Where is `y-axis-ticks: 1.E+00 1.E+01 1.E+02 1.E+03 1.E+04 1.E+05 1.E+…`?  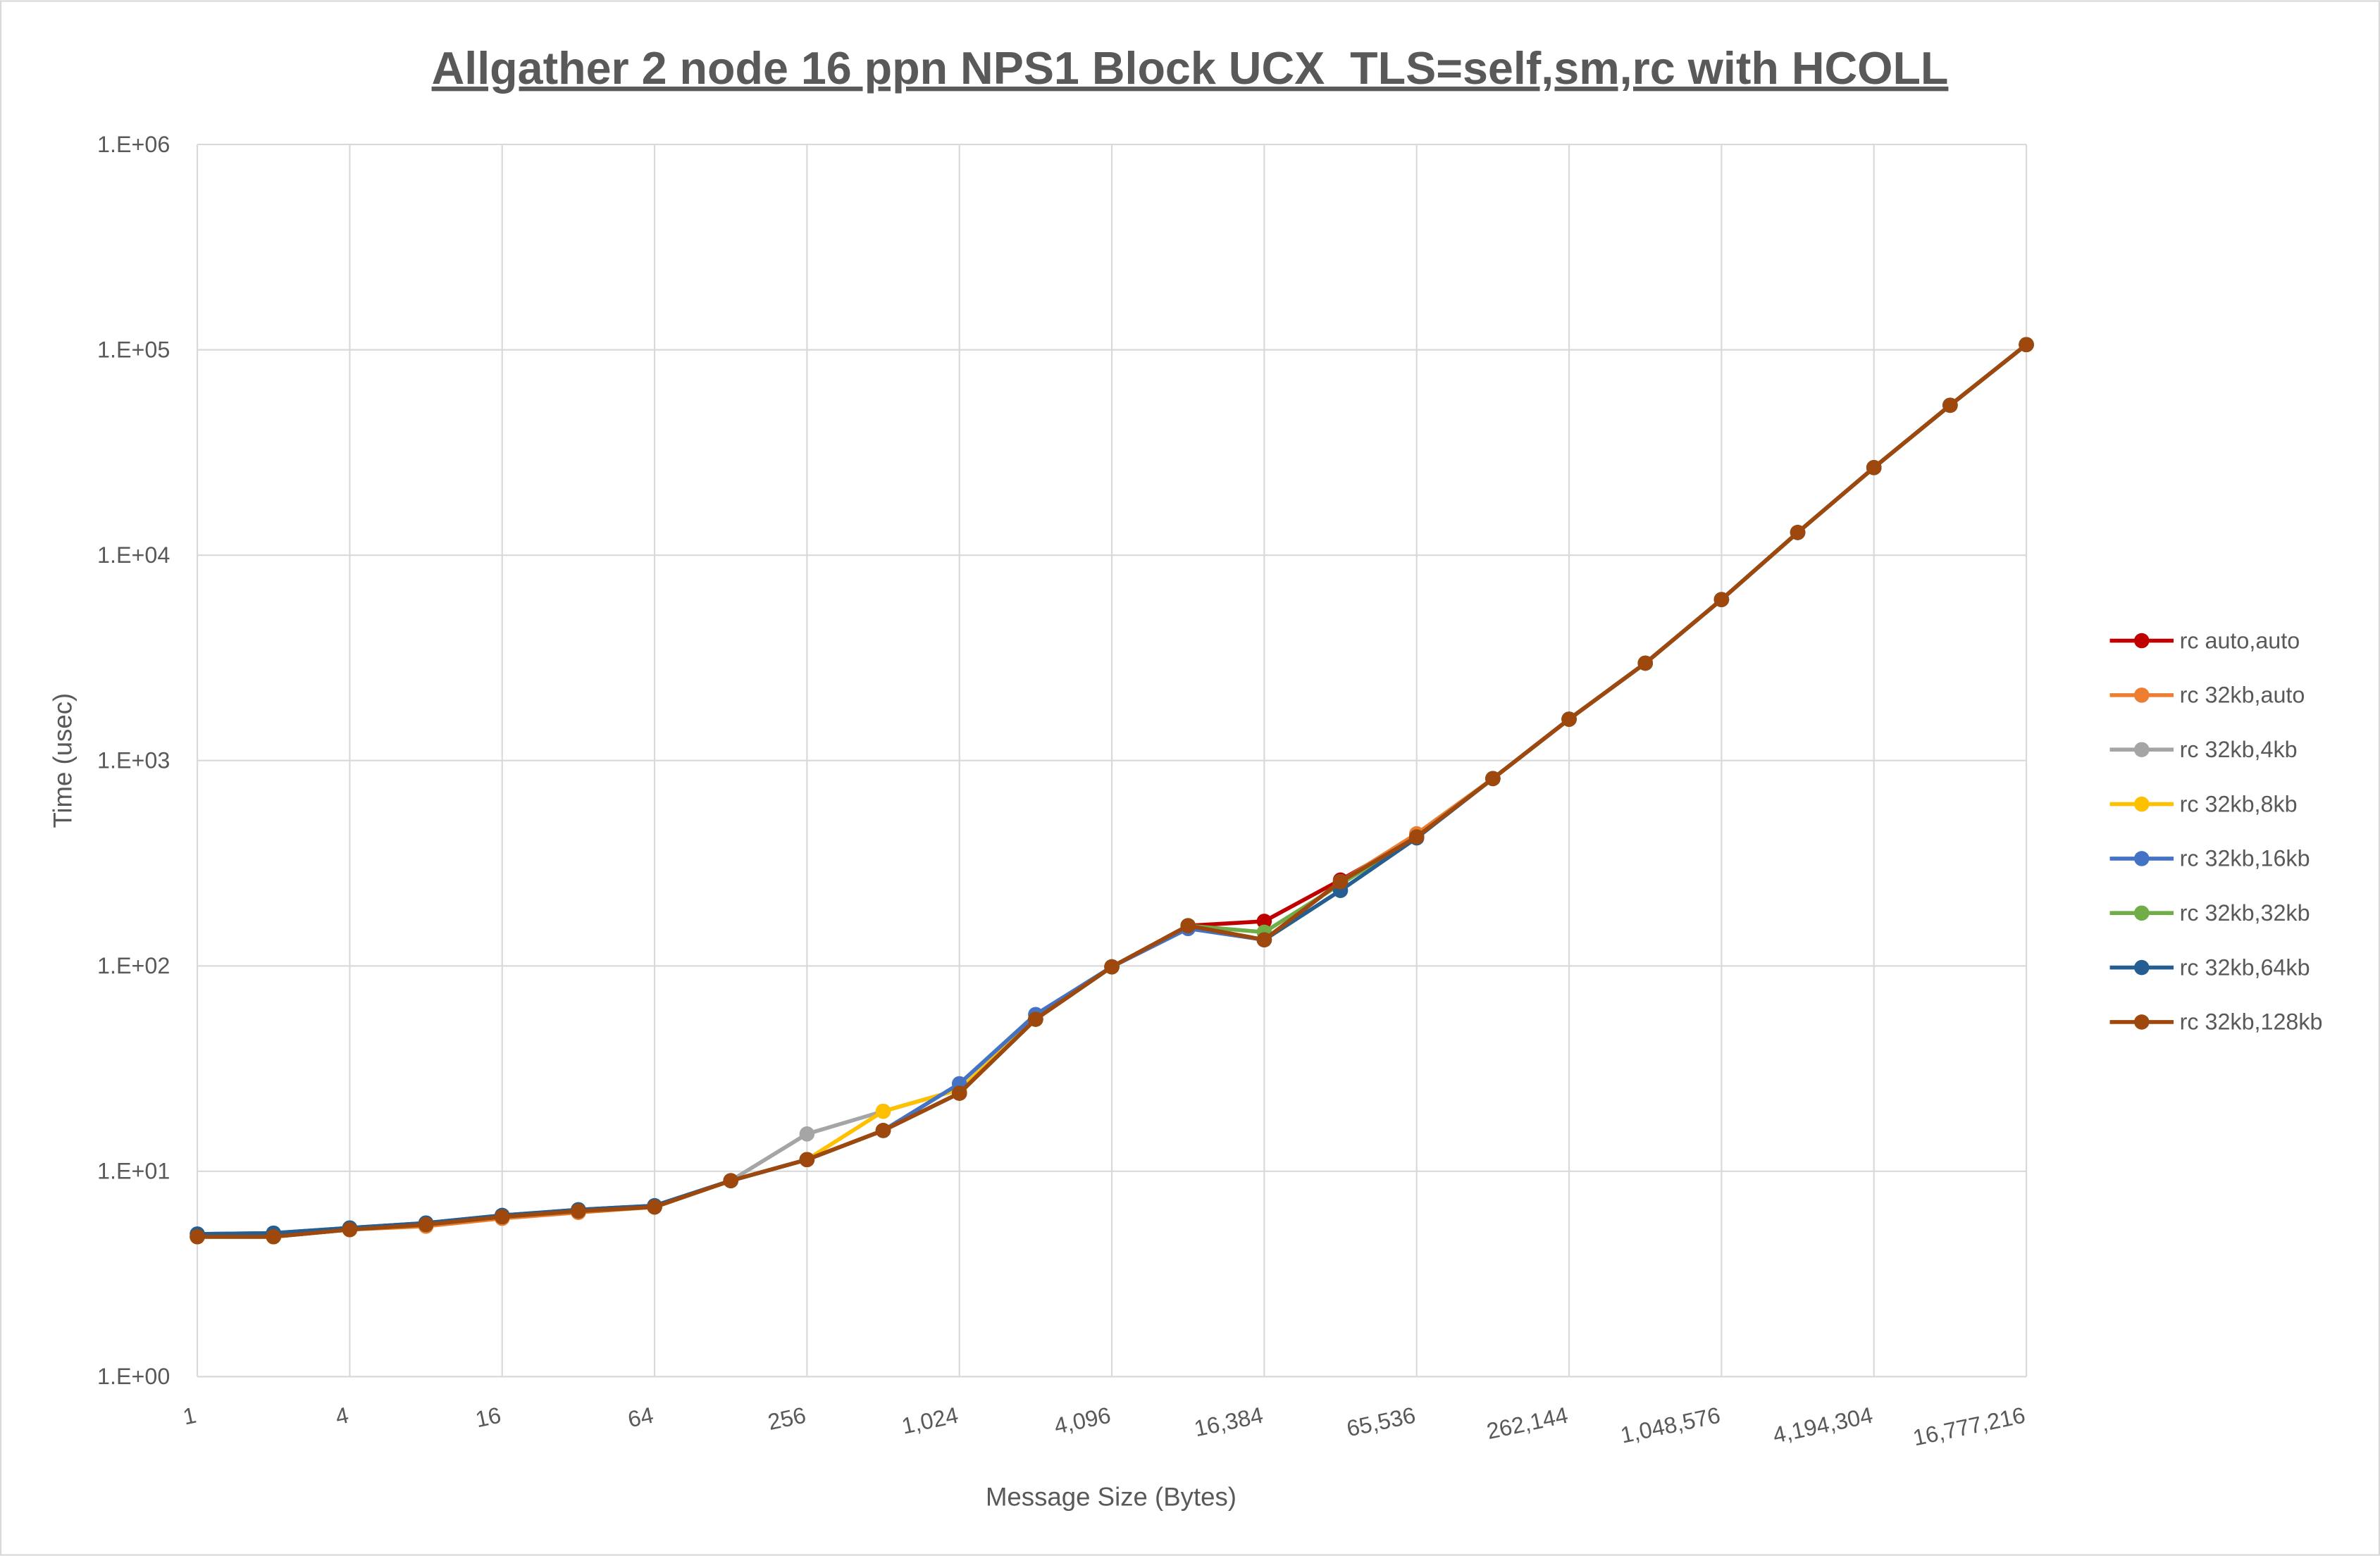 y-axis-ticks: 1.E+00 1.E+01 1.E+02 1.E+03 1.E+04 1.E+05 1.E+… is located at coordinates (133, 760).